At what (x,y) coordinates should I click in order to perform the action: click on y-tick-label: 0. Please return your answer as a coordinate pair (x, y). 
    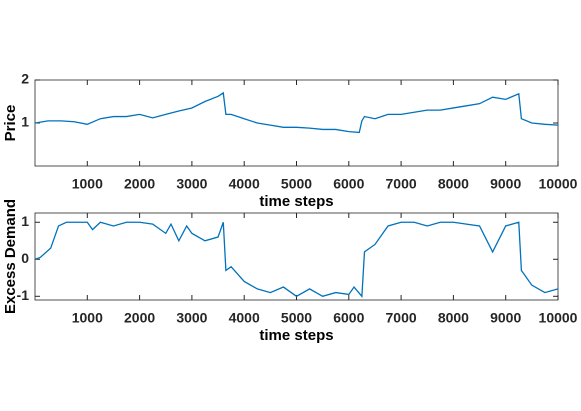
    Looking at the image, I should click on (25, 258).